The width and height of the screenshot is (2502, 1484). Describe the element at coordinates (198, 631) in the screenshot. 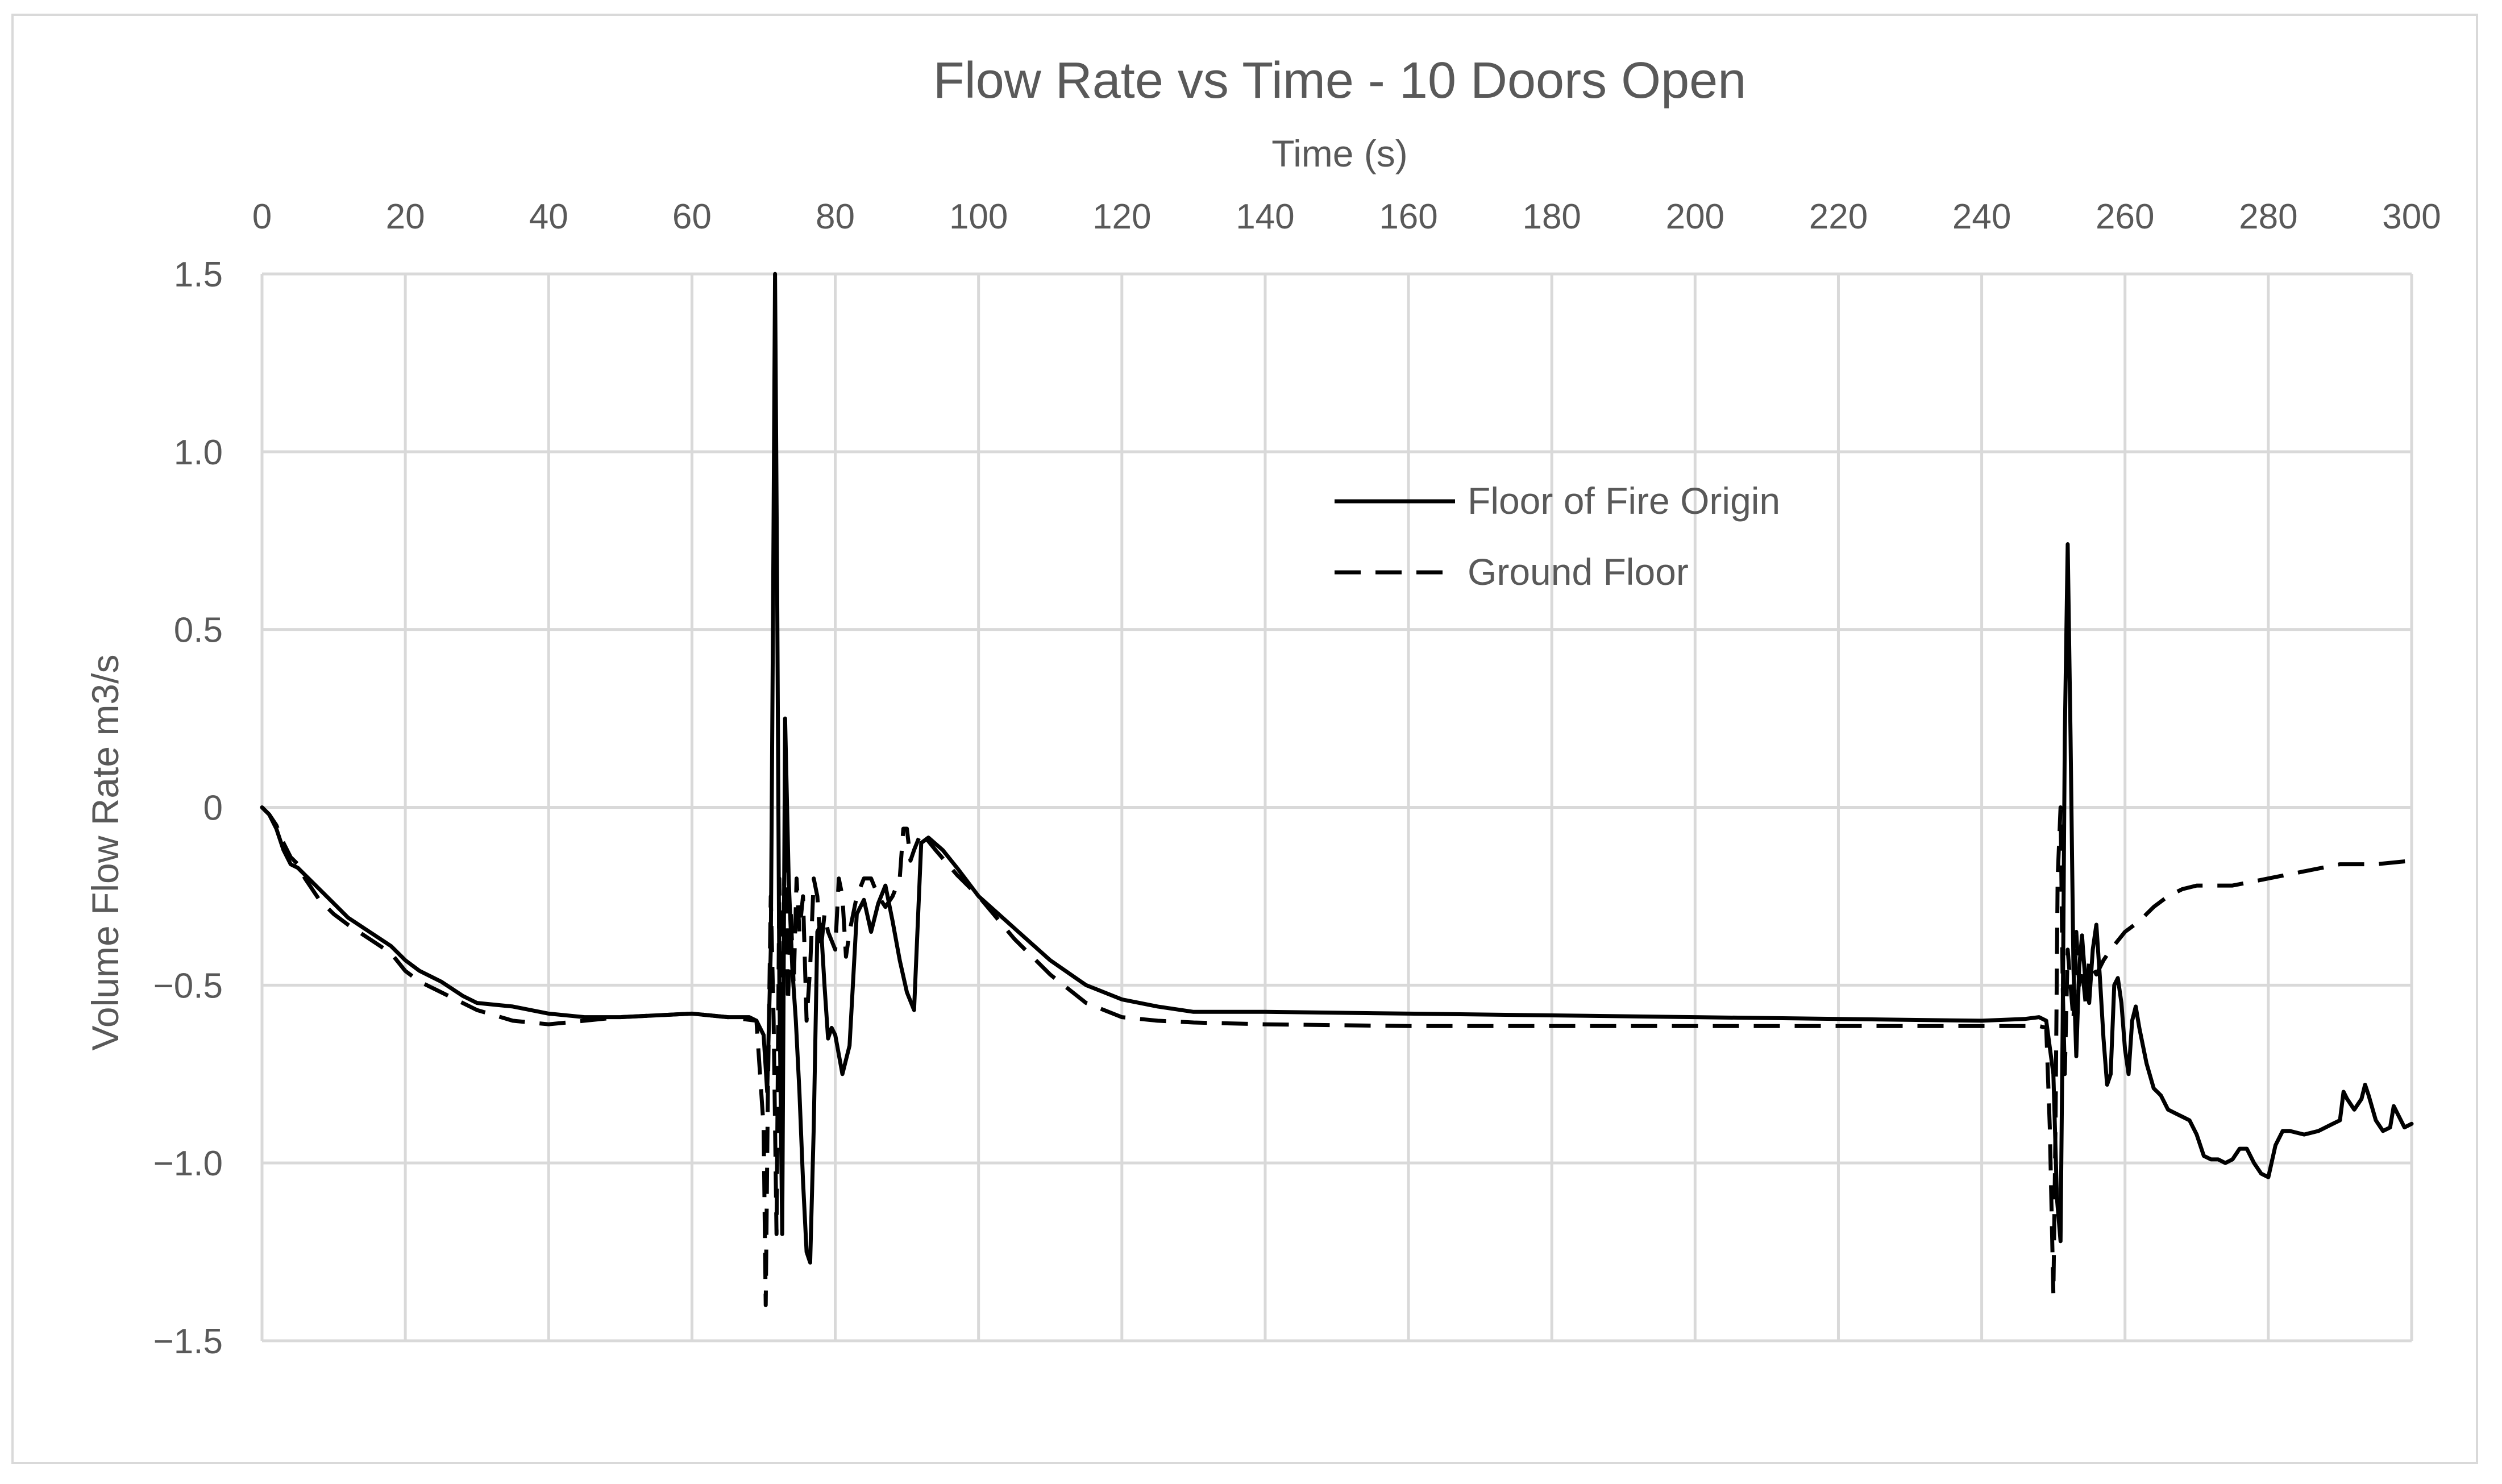

I see `y-tick-label: 0.5` at that location.